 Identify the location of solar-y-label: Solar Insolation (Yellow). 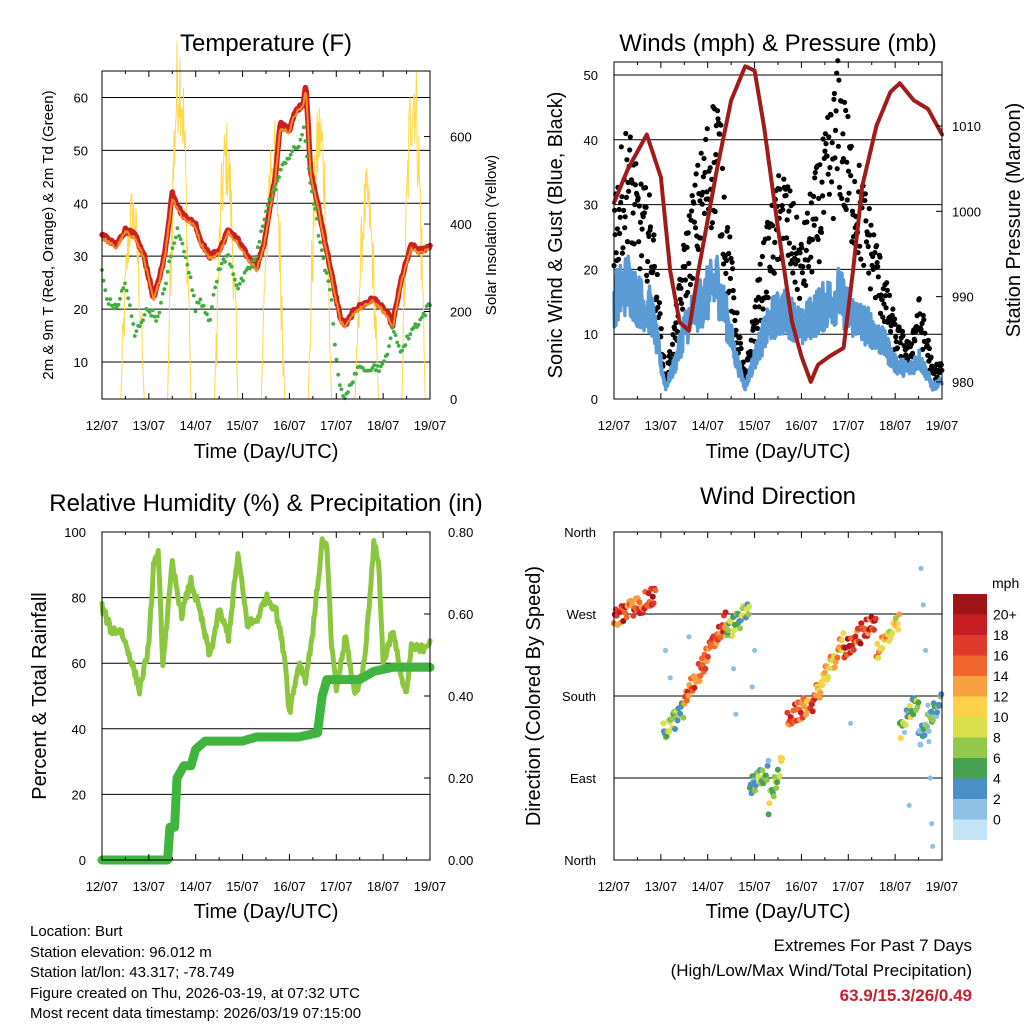
(491, 235).